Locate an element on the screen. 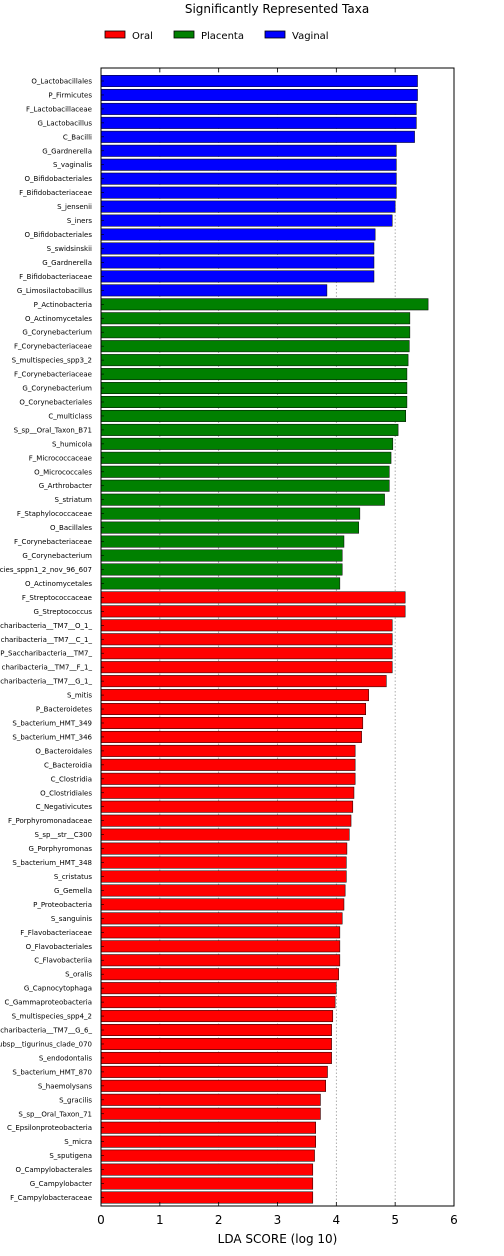 Image resolution: width=504 pixels, height=1256 pixels. y-tick-label: C_Flavobacteriia is located at coordinates (63, 961).